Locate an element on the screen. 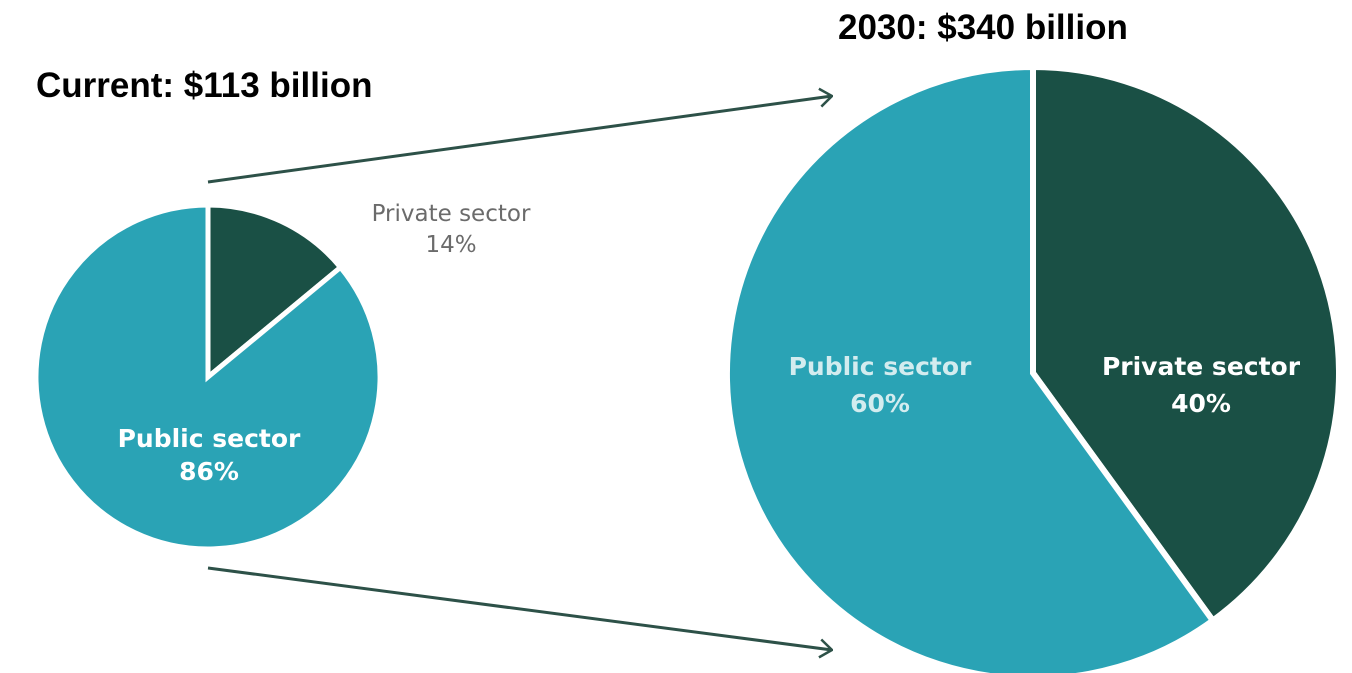  bottom-arrow is located at coordinates (519, 608).